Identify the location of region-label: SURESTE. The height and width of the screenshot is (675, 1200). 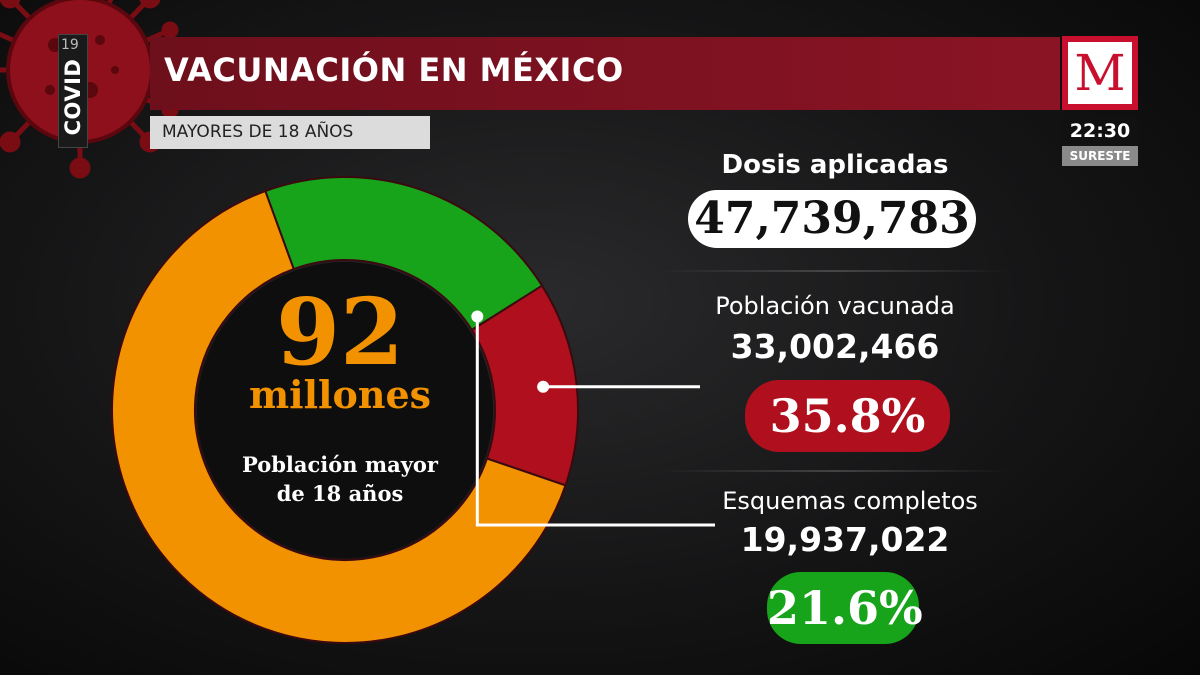
(1100, 156).